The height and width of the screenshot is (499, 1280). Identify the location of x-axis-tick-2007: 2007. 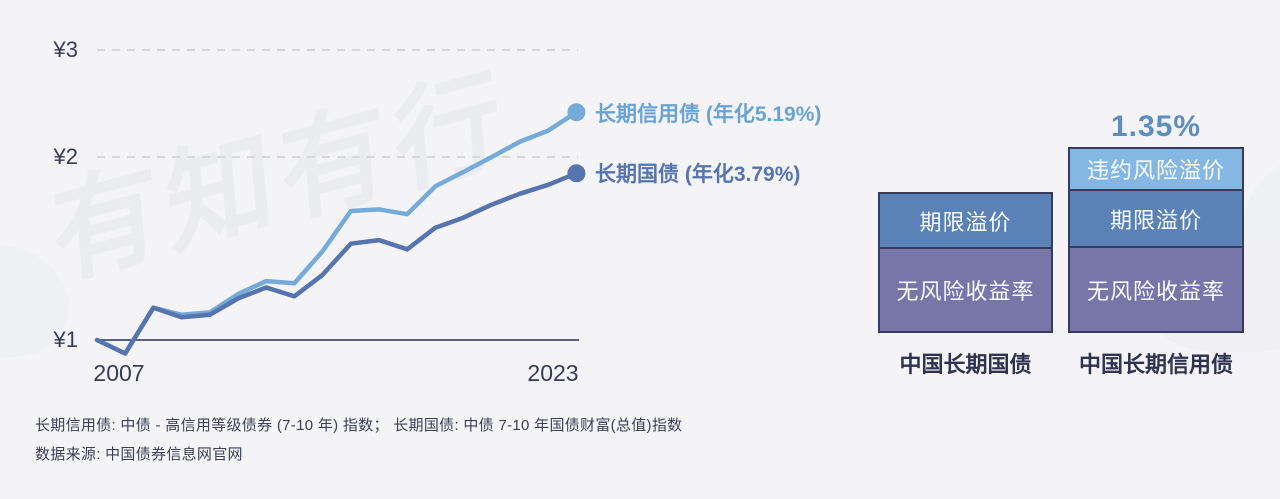
(119, 373).